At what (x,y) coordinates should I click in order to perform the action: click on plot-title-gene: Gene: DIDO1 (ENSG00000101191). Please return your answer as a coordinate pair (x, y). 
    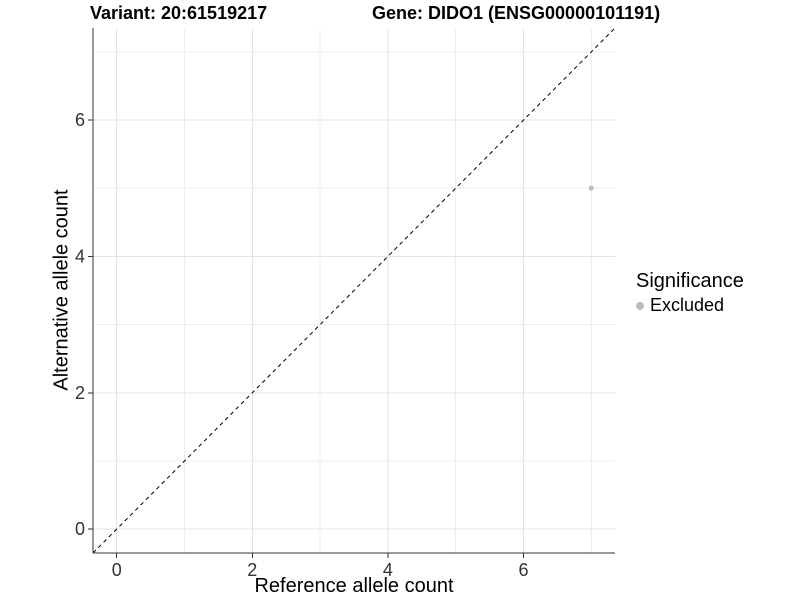
    Looking at the image, I should click on (516, 13).